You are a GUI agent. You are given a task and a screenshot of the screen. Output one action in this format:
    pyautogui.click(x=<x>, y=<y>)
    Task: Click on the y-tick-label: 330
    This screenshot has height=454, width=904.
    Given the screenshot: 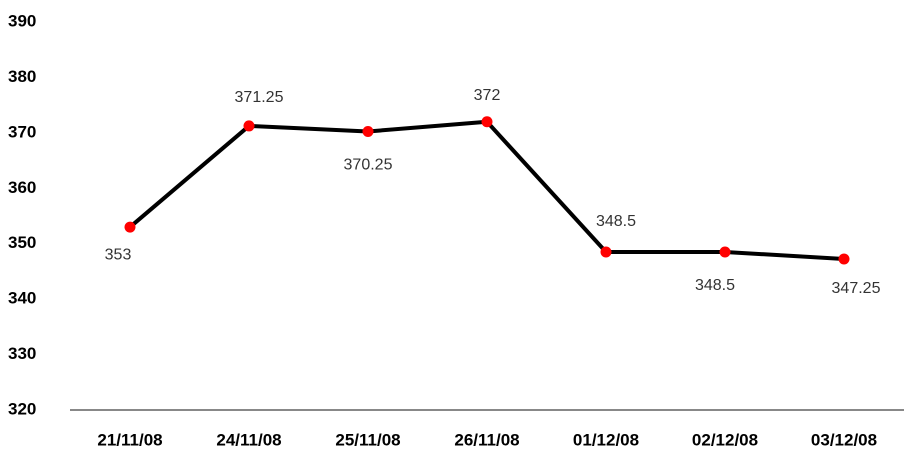 What is the action you would take?
    pyautogui.click(x=22, y=353)
    